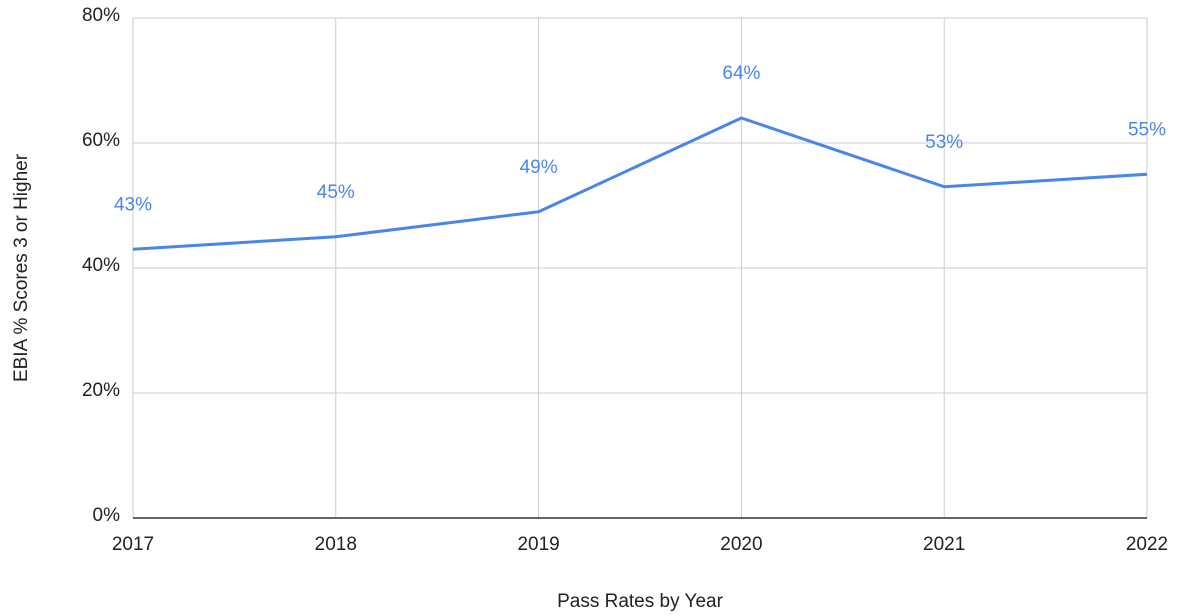  What do you see at coordinates (640, 601) in the screenshot?
I see `x-axis-title: Pass Rates by Year` at bounding box center [640, 601].